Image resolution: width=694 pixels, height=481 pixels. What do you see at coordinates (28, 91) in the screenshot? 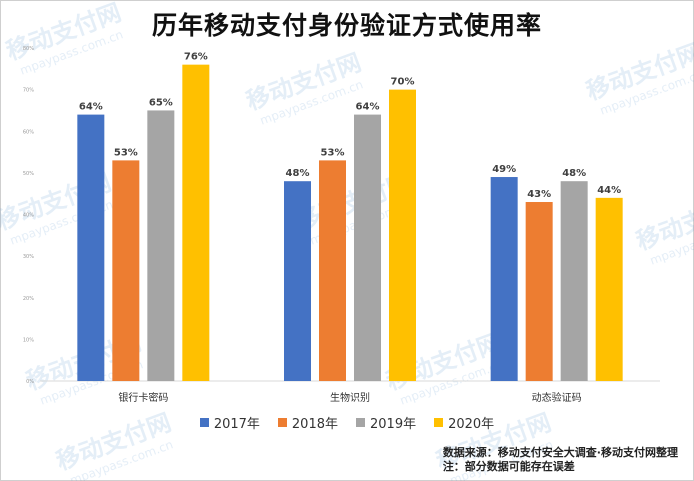
I see `y-tick-label: 70%` at bounding box center [28, 91].